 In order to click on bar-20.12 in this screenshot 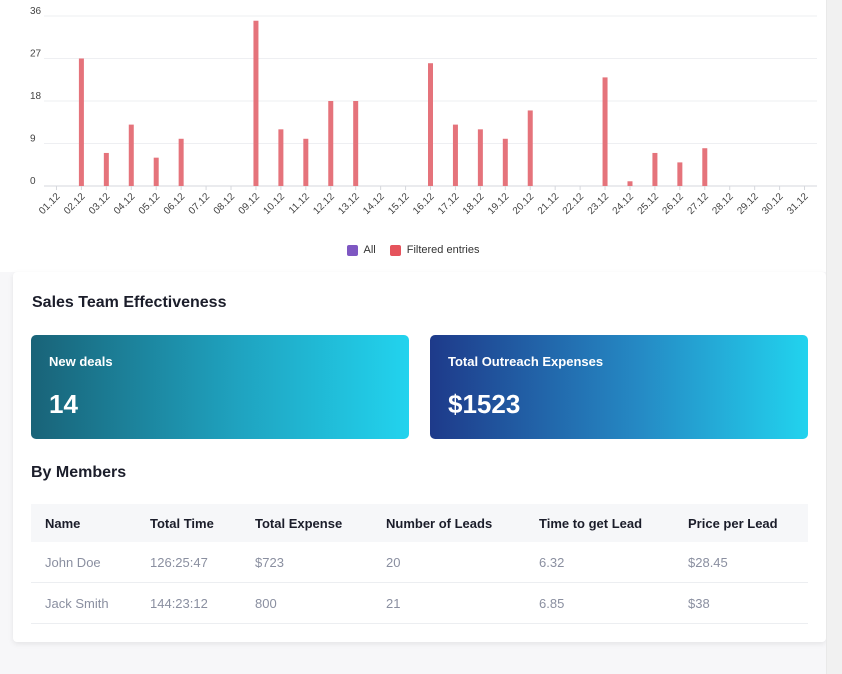, I will do `click(530, 148)`.